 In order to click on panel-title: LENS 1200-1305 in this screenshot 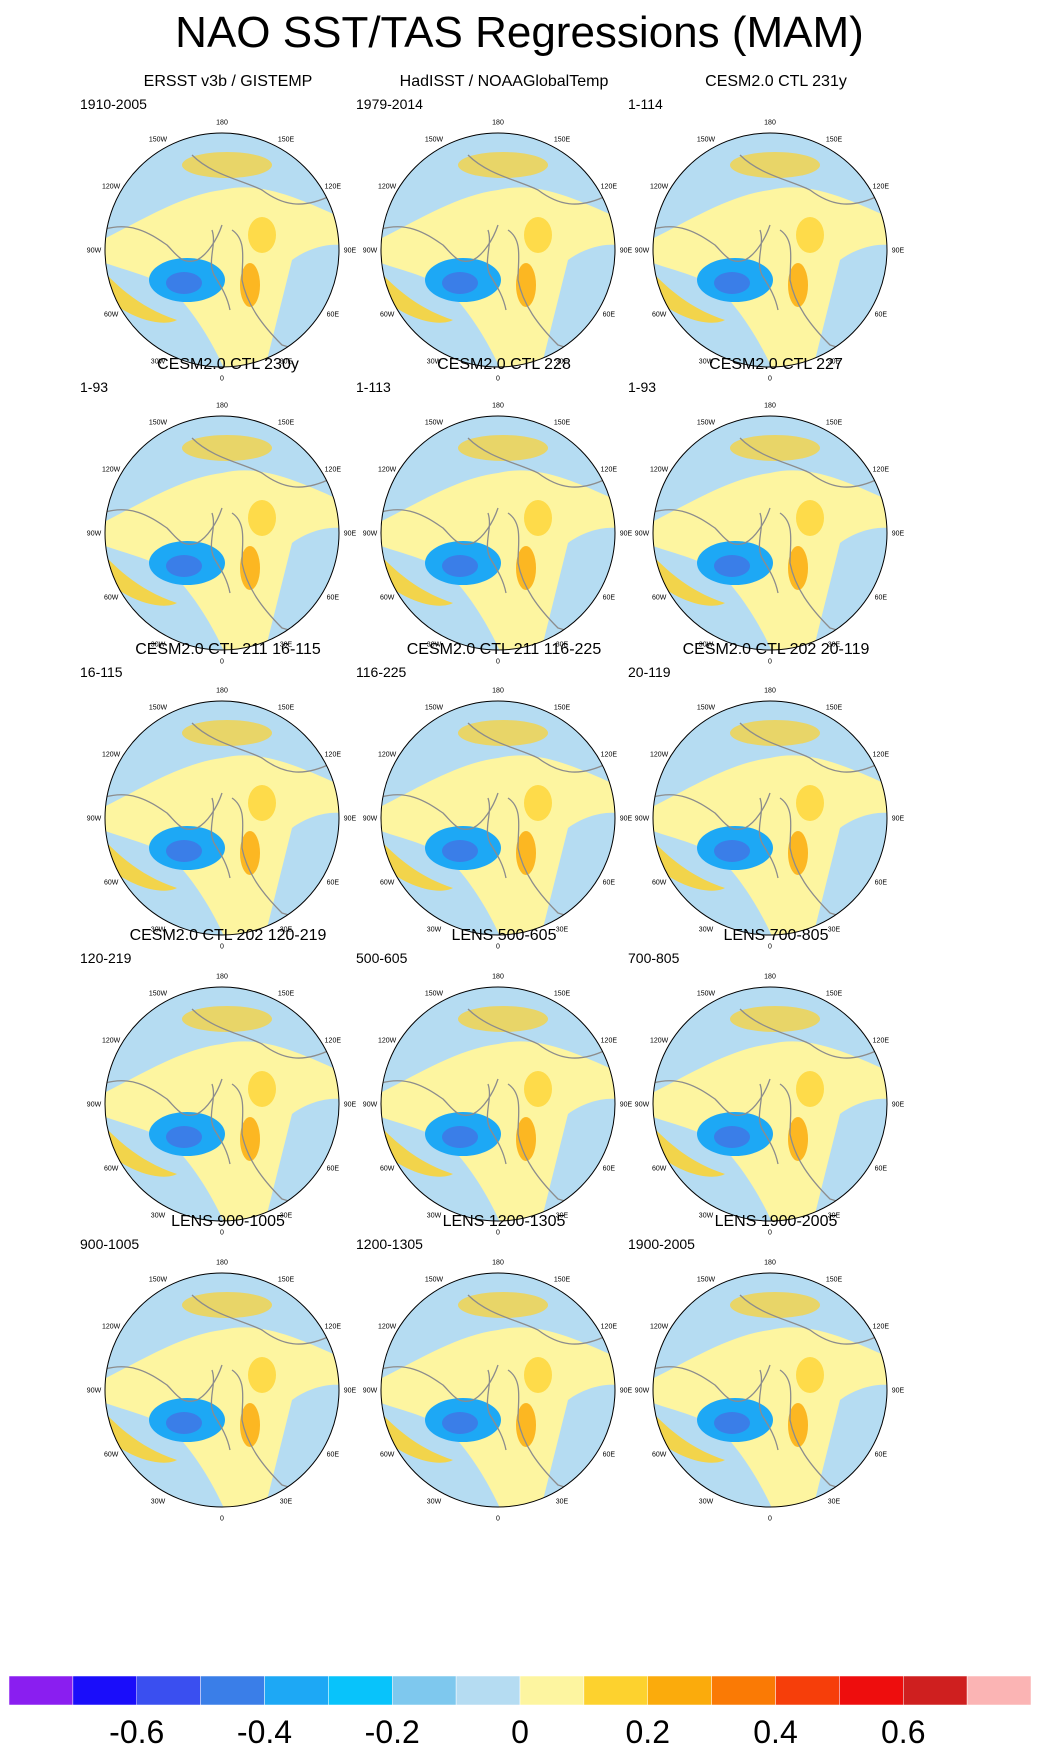, I will do `click(504, 1221)`.